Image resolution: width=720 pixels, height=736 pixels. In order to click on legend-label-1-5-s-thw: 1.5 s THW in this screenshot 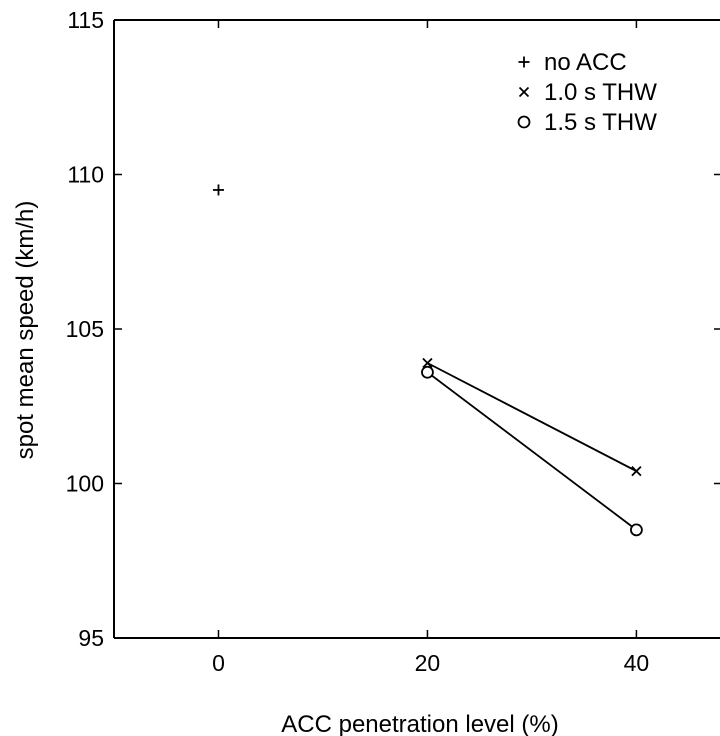, I will do `click(600, 122)`.